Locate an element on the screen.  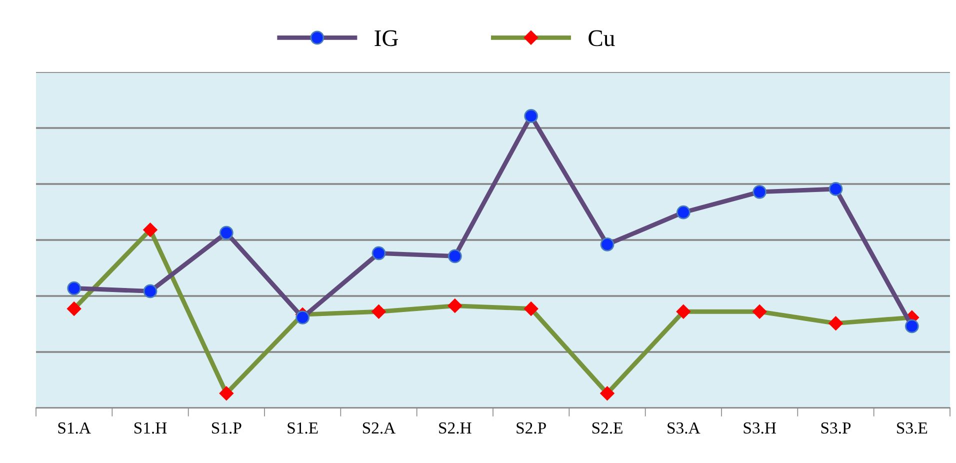
legend-label: IG is located at coordinates (386, 38).